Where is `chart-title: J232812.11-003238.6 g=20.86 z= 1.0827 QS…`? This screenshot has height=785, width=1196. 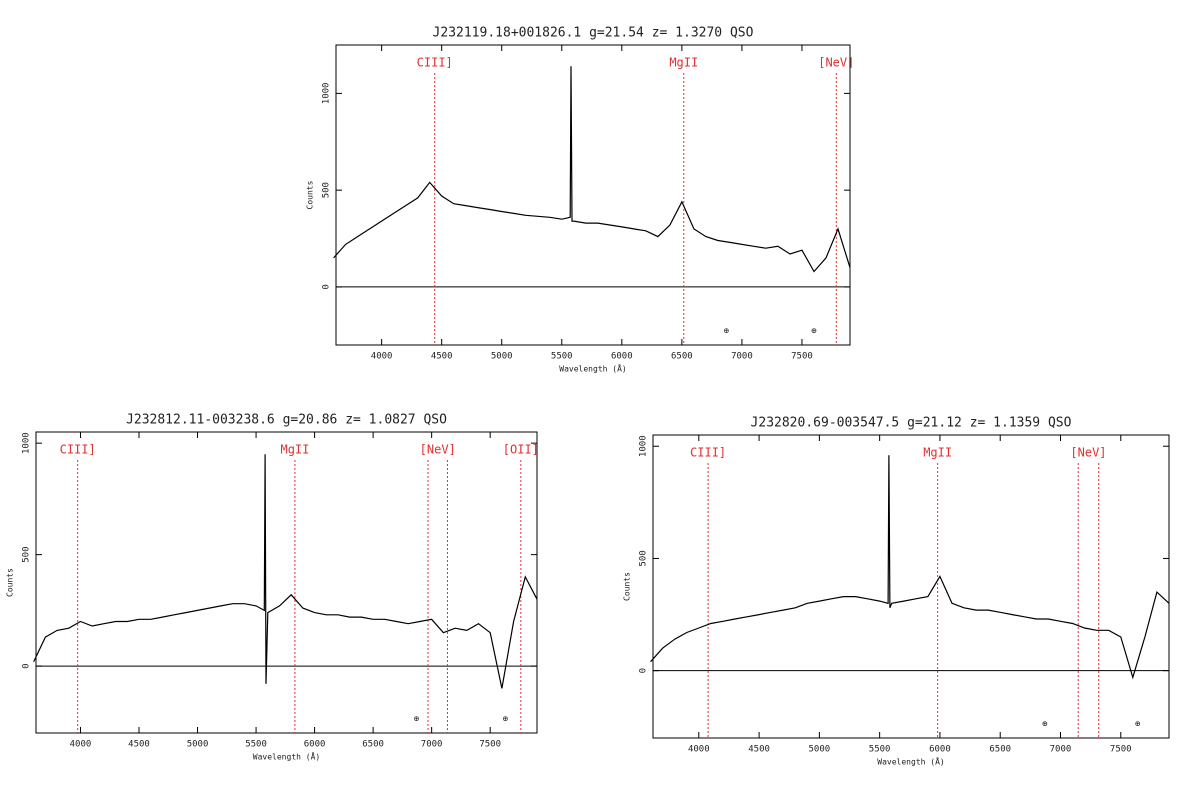 chart-title: J232812.11-003238.6 g=20.86 z= 1.0827 QS… is located at coordinates (286, 420).